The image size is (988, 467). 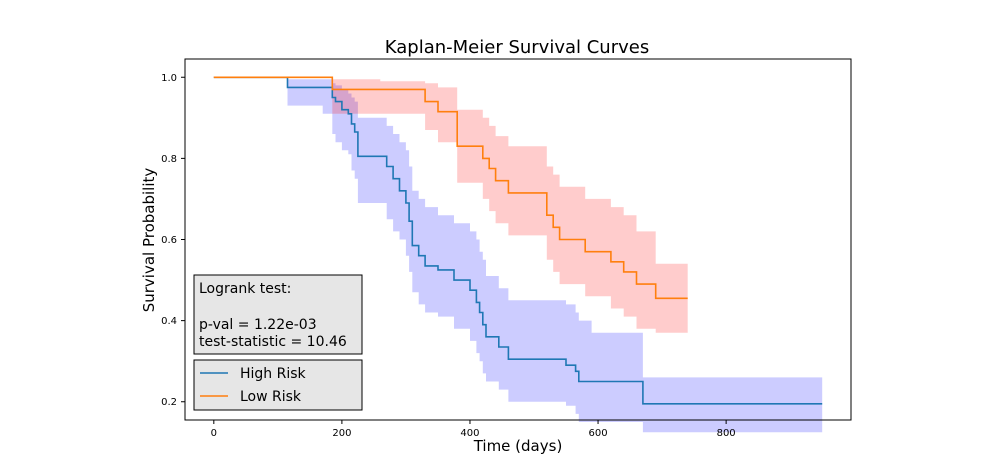 I want to click on annotation-pval: p-val = 1.22e-03, so click(x=258, y=325).